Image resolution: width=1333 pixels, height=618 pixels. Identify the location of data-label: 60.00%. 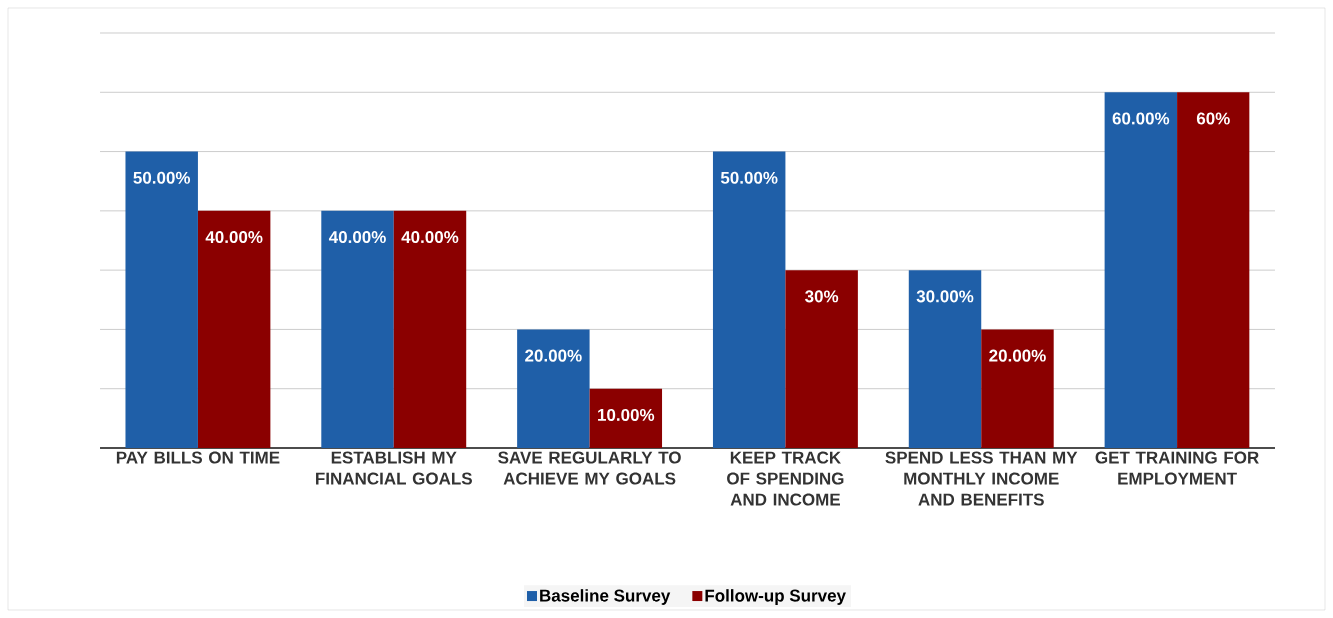
(1141, 118).